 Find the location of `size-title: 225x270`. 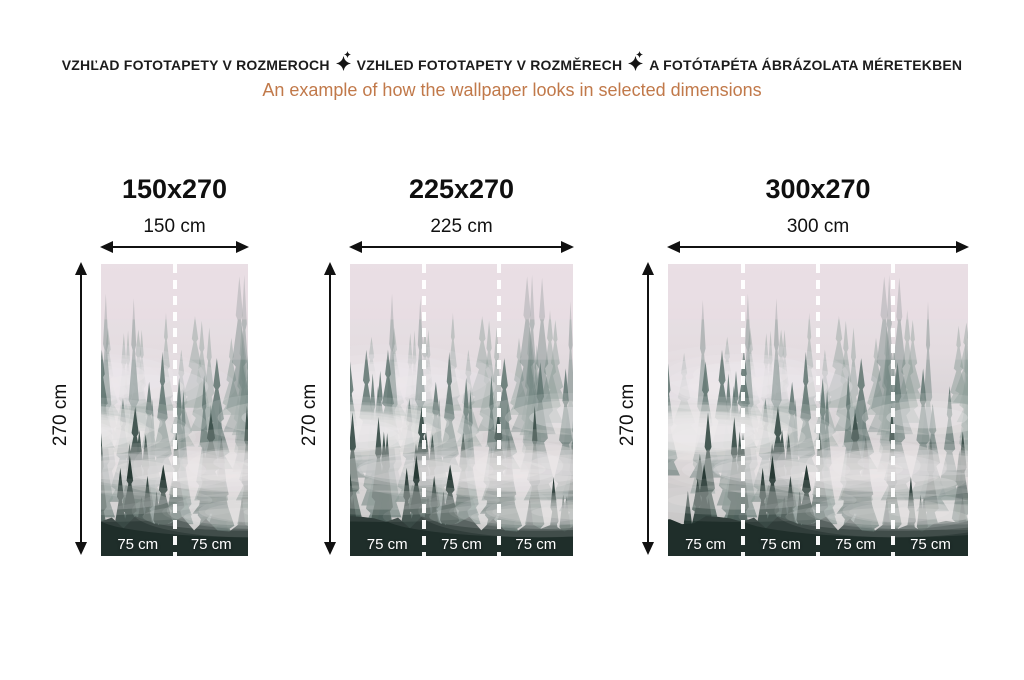

size-title: 225x270 is located at coordinates (461, 189).